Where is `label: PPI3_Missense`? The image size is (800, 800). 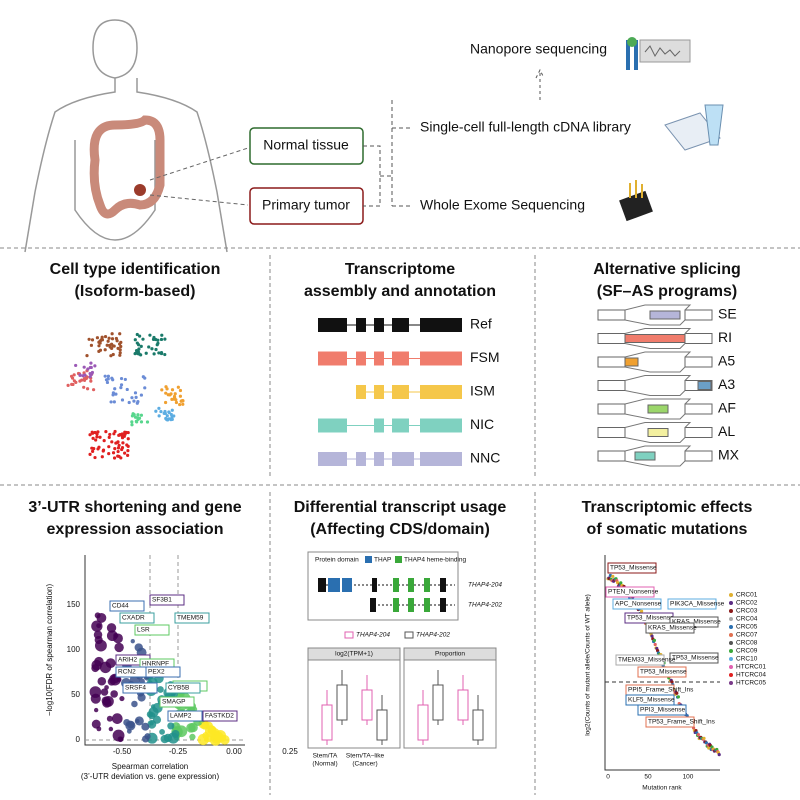
label: PPI3_Missense is located at coordinates (663, 710).